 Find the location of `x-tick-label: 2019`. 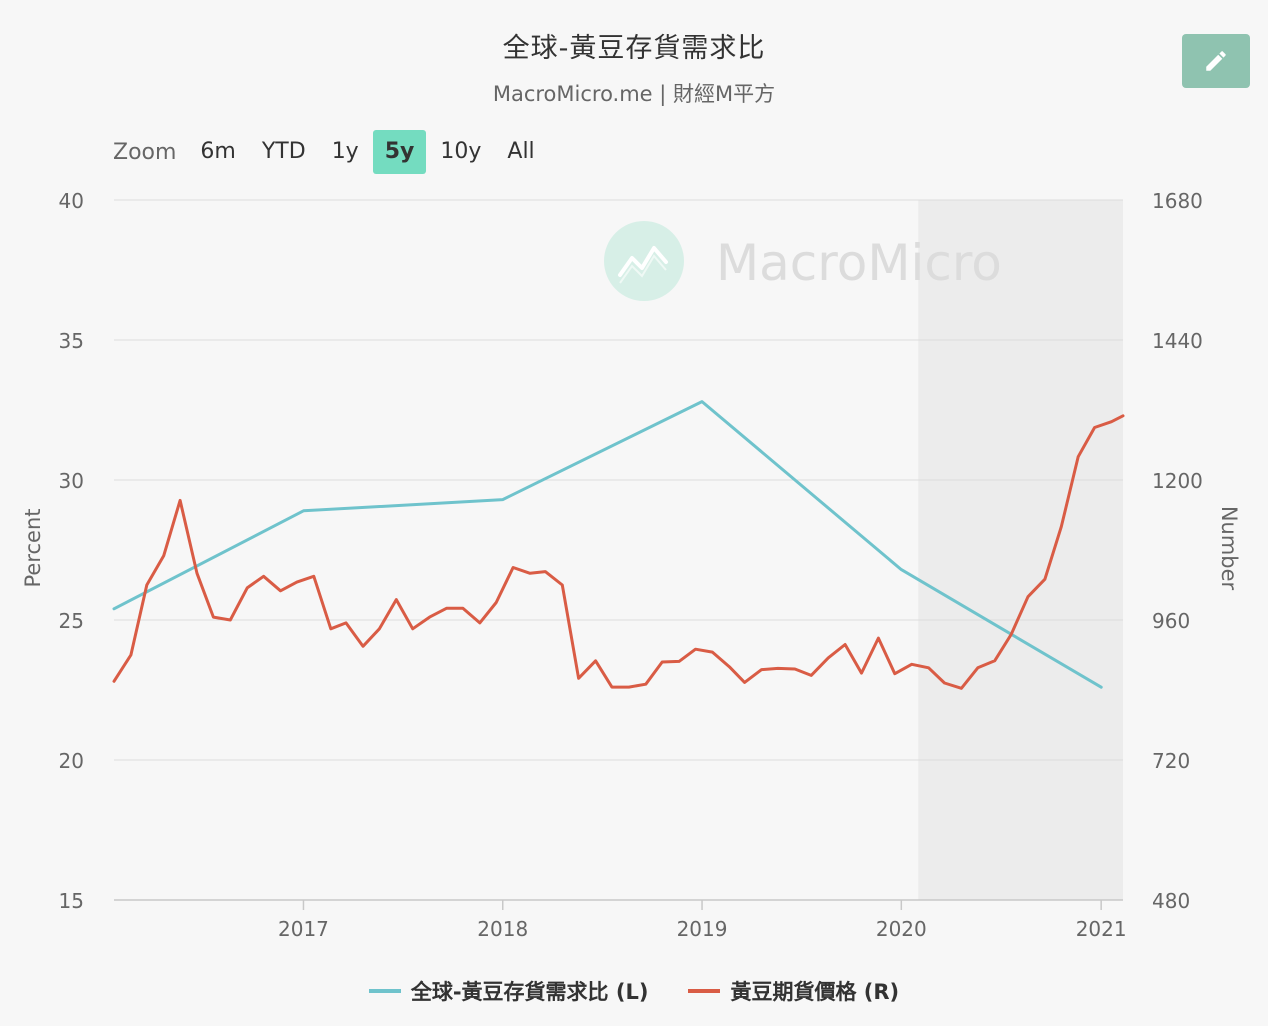

x-tick-label: 2019 is located at coordinates (702, 929).